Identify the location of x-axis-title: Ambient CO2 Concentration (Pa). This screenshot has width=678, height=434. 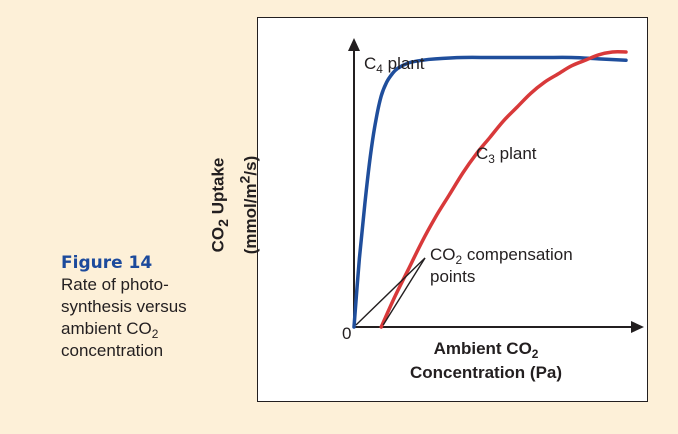
(486, 361).